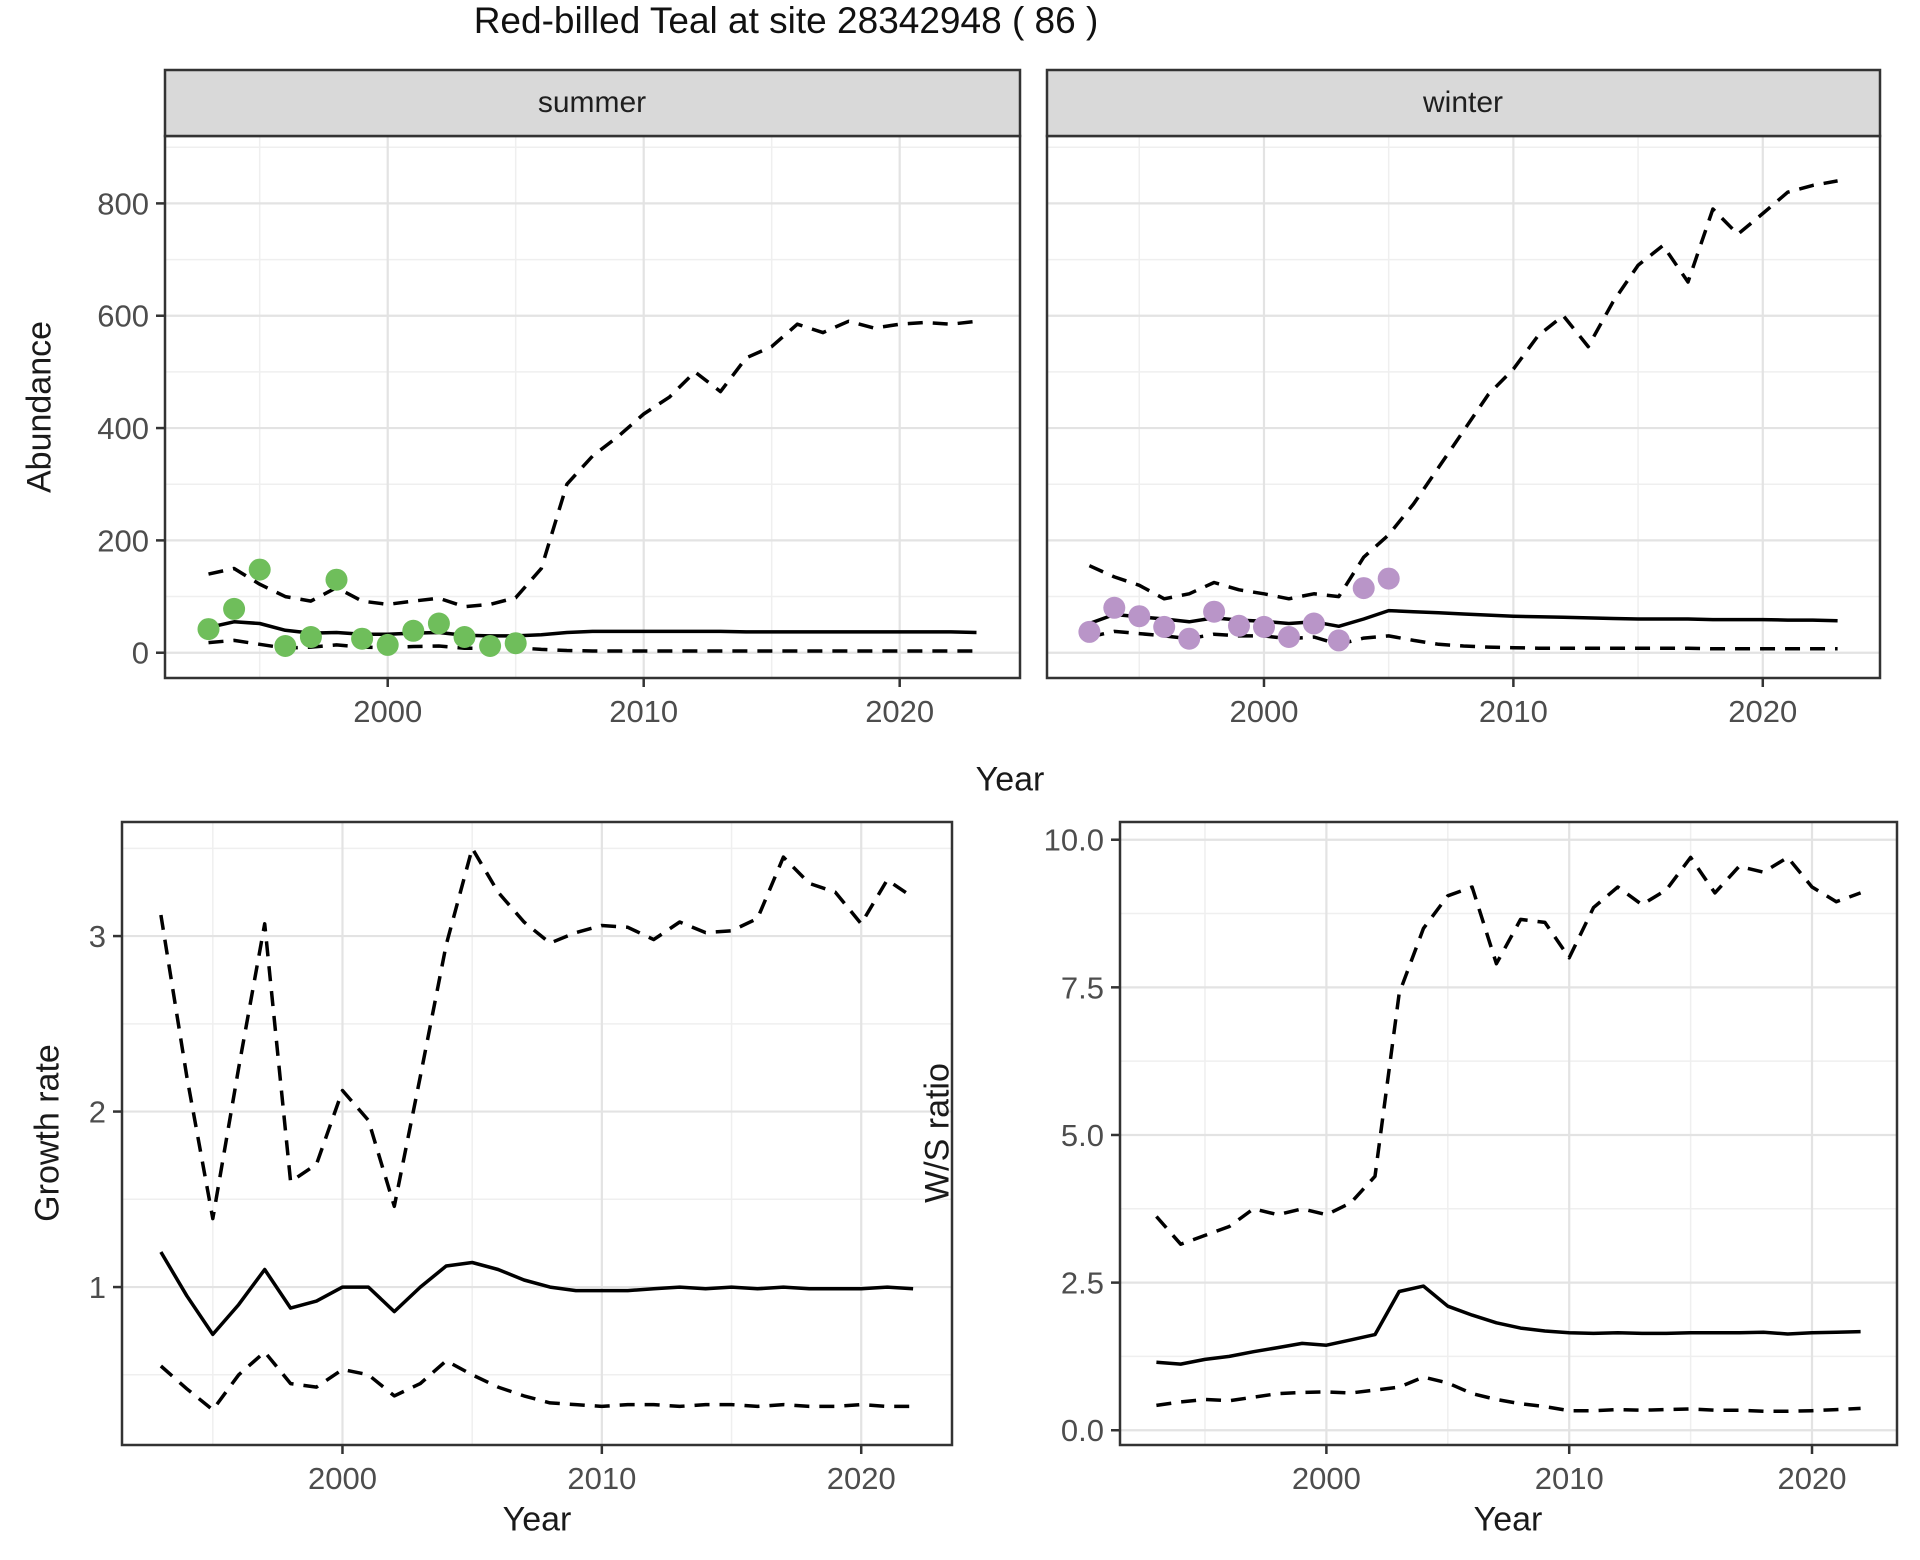 Image resolution: width=1920 pixels, height=1560 pixels. Describe the element at coordinates (123, 540) in the screenshot. I see `y-tick-label: 200` at that location.